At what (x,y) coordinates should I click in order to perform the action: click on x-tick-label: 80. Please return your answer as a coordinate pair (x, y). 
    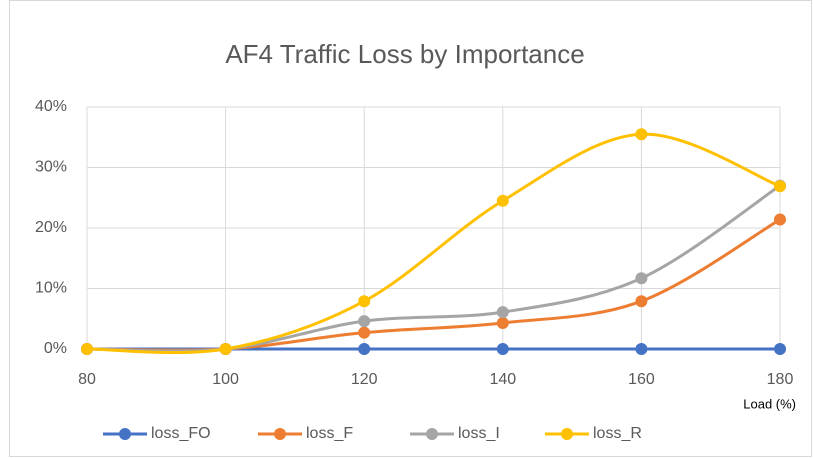
    Looking at the image, I should click on (87, 379).